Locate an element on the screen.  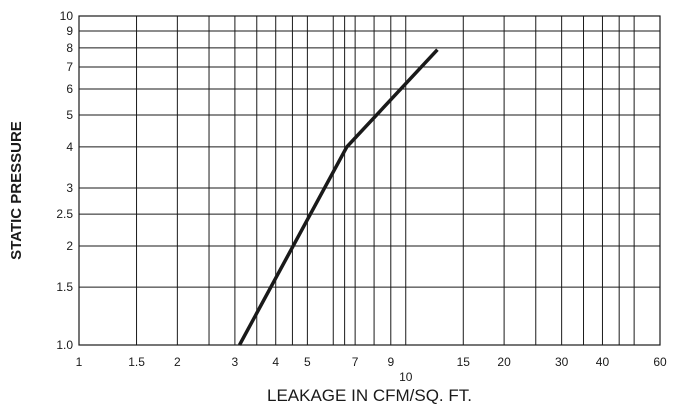
y-tick-label: 10 is located at coordinates (67, 16).